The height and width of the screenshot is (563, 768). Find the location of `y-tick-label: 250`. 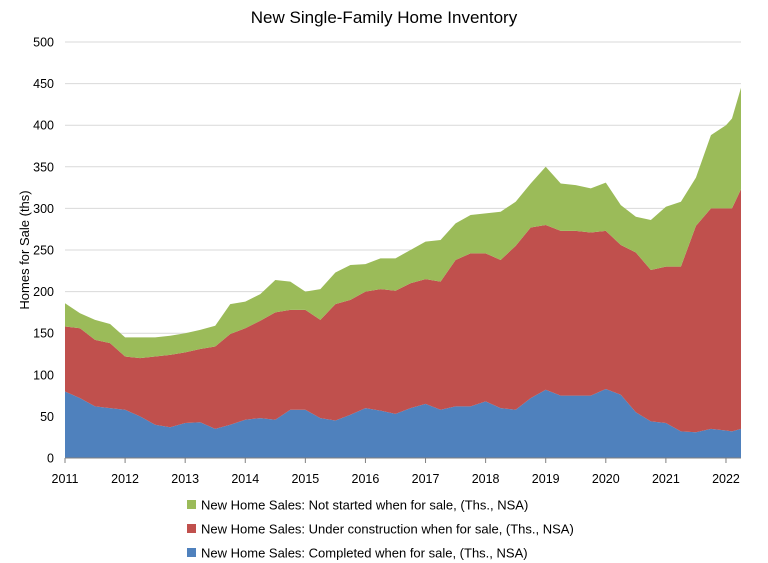

y-tick-label: 250 is located at coordinates (43, 251).